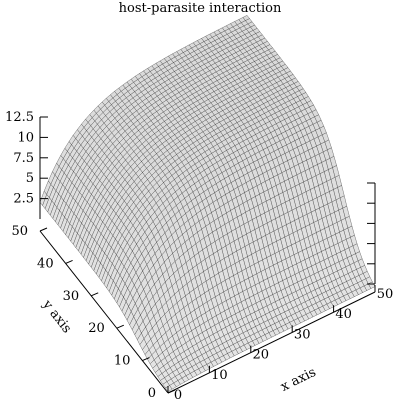  I want to click on x-tick-label: 50, so click(385, 294).